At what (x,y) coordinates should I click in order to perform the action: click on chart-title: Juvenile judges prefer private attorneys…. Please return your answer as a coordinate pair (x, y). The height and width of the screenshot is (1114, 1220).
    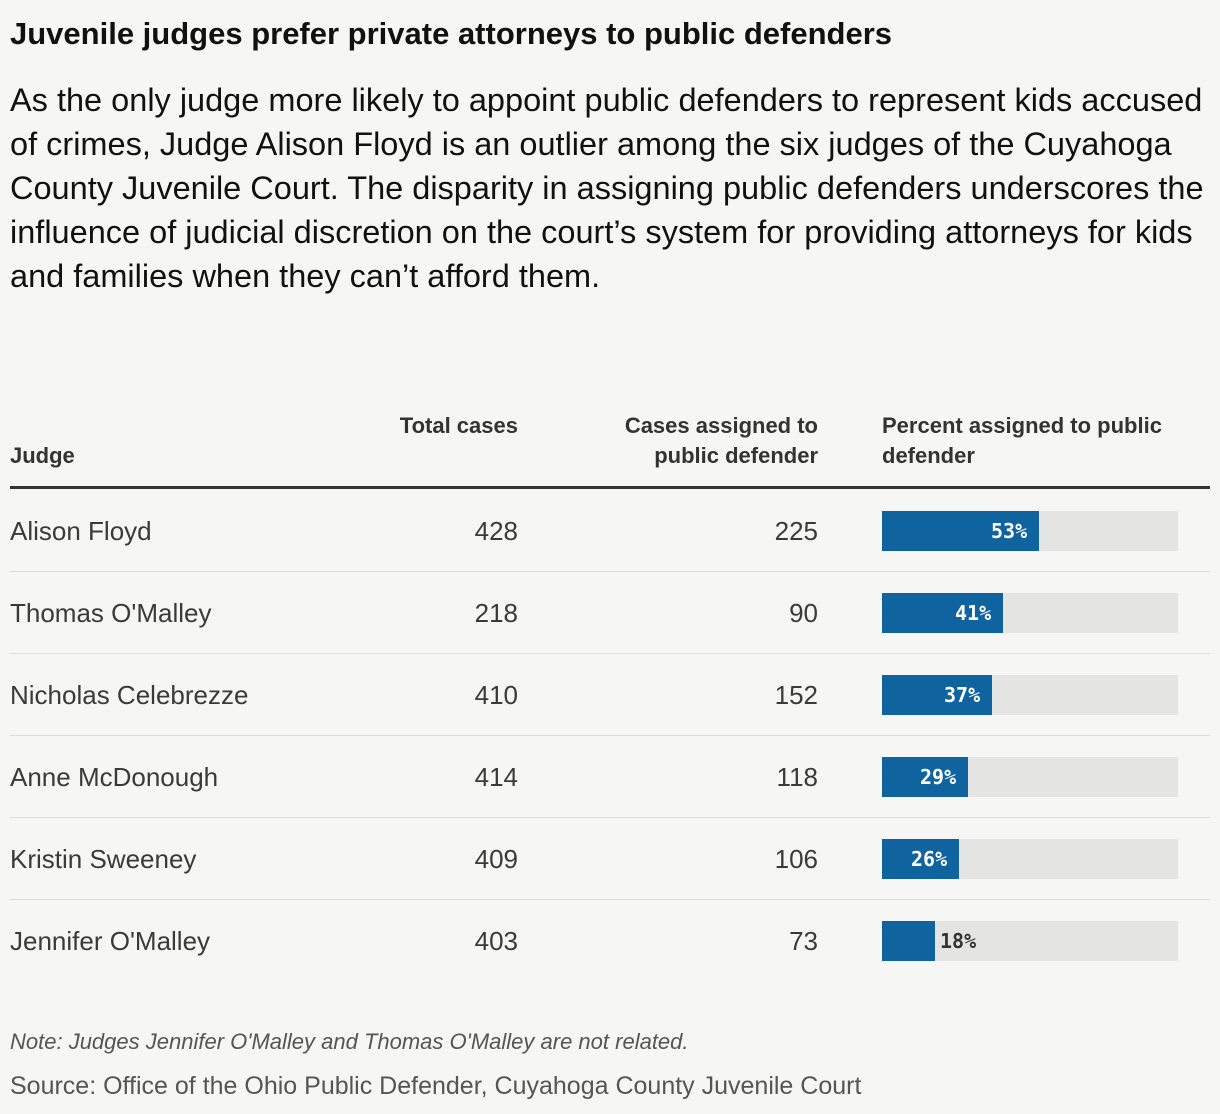
    Looking at the image, I should click on (451, 33).